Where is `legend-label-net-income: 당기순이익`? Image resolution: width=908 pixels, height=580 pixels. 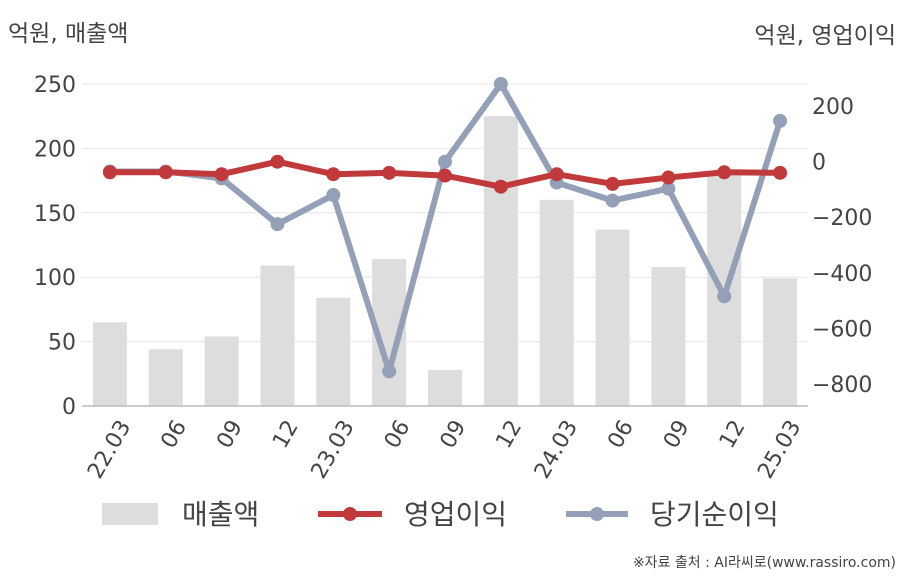
legend-label-net-income: 당기순이익 is located at coordinates (714, 514).